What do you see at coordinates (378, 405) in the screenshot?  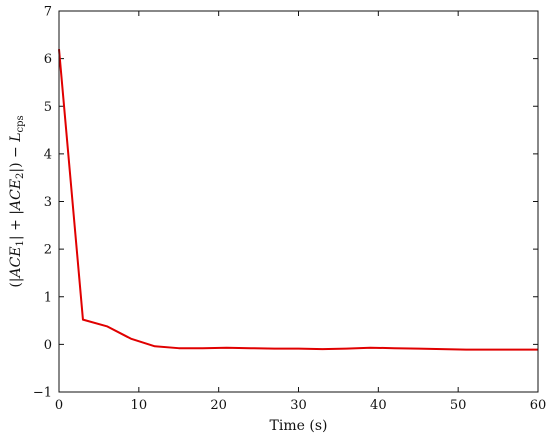 I see `x-tick-label: 40` at bounding box center [378, 405].